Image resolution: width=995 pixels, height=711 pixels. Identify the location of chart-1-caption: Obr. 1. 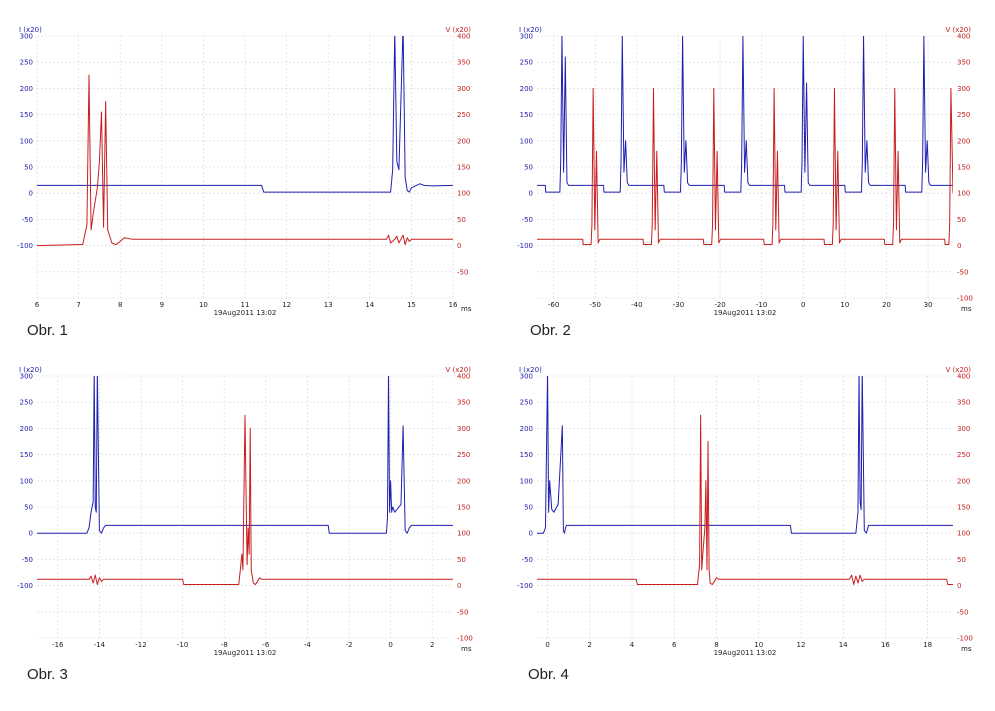
(47, 330).